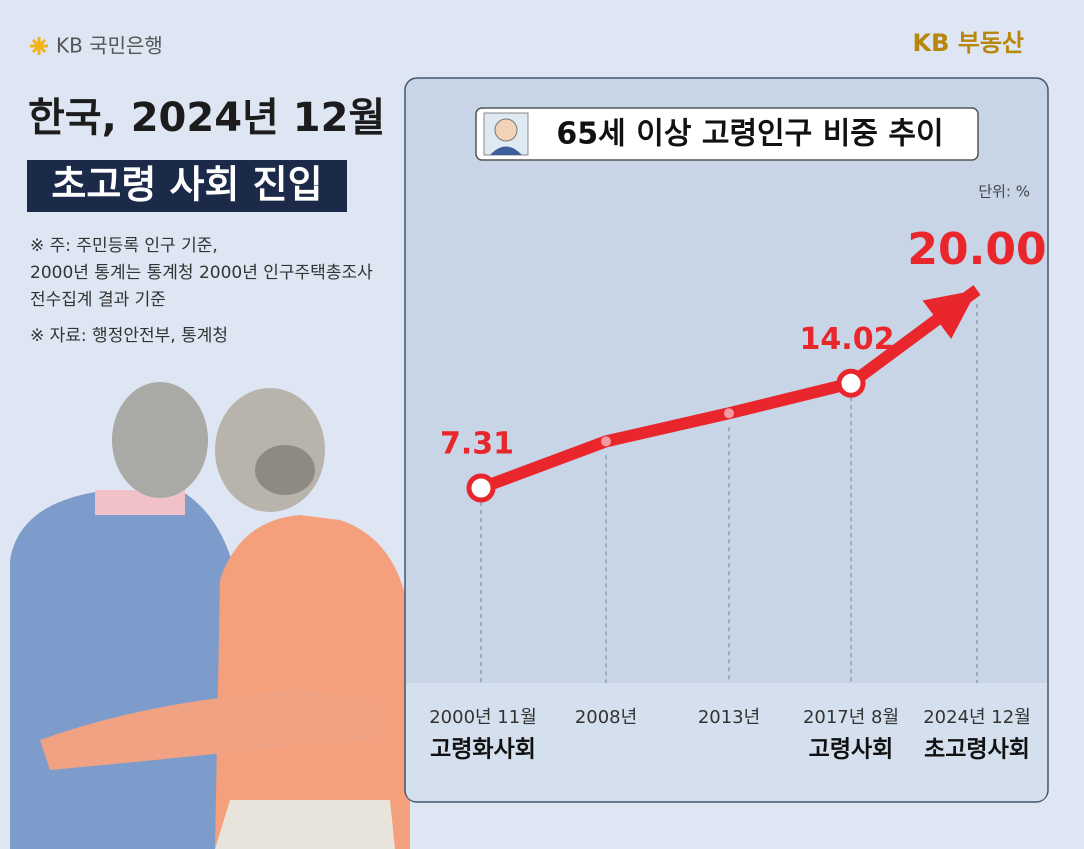 This screenshot has height=849, width=1084. Describe the element at coordinates (729, 717) in the screenshot. I see `x-tick-label: 2013년` at that location.